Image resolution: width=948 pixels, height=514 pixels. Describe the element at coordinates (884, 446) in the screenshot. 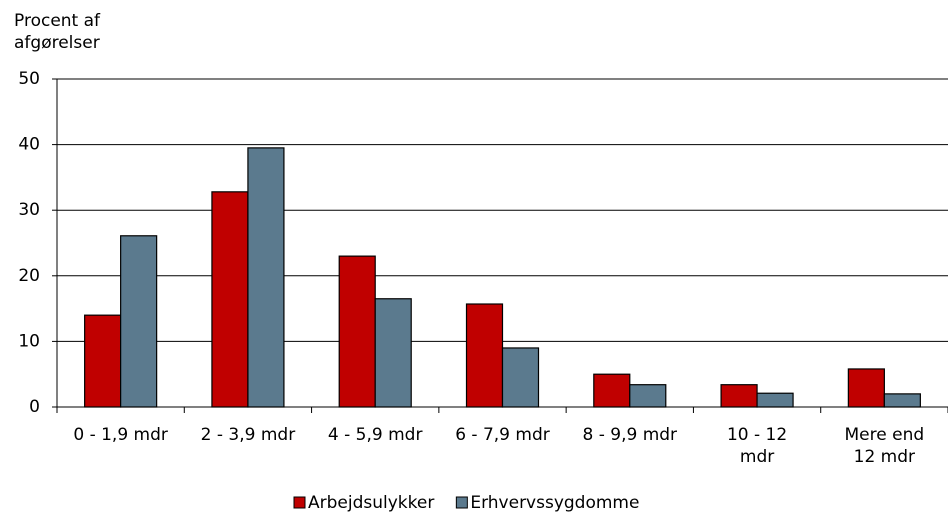

I see `x-tick-label: Mere end 12 mdr` at that location.